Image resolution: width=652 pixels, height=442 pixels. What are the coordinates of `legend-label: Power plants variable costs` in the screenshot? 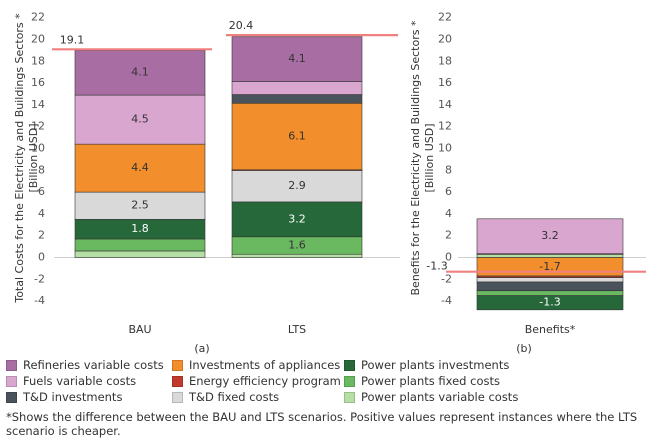 It's located at (440, 397).